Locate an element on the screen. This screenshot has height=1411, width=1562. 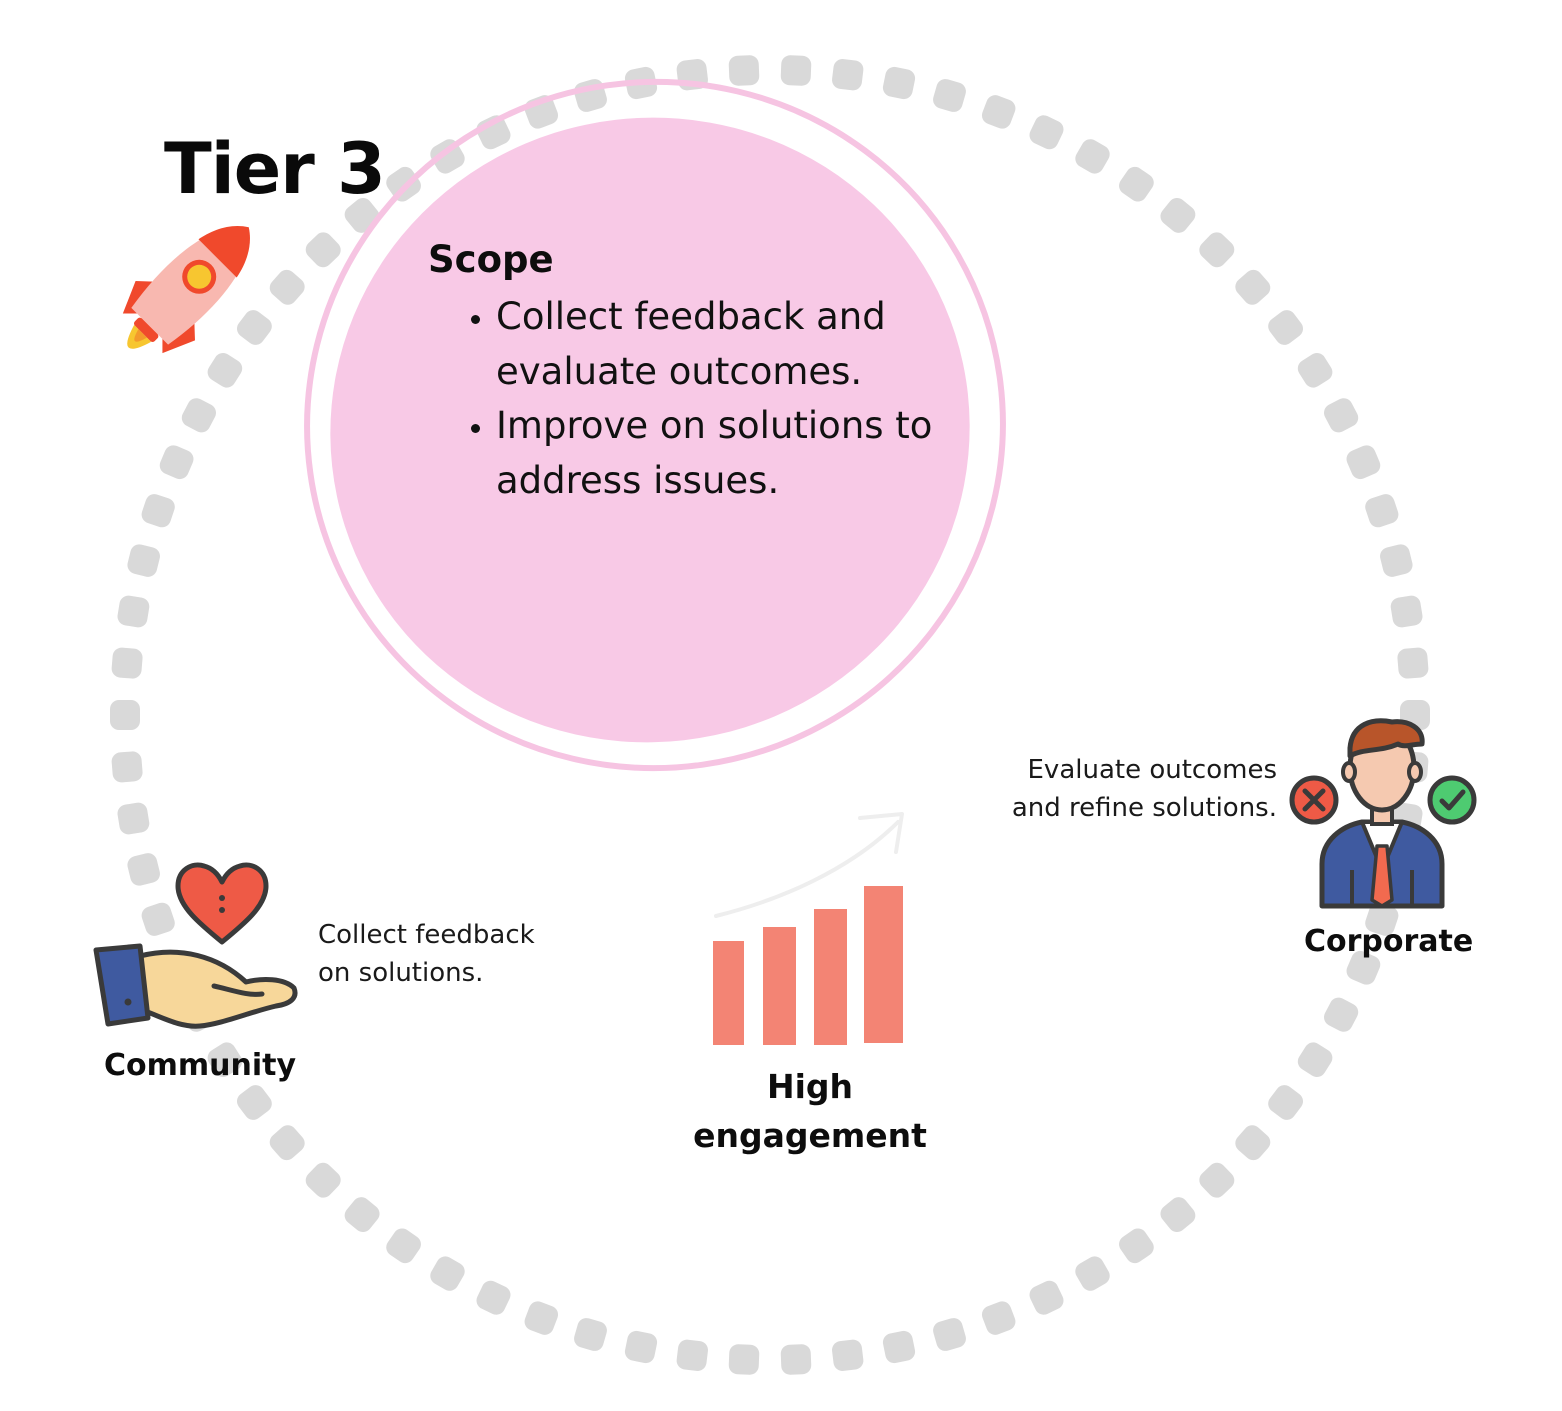
community-description-line: on solutions. is located at coordinates (401, 973).